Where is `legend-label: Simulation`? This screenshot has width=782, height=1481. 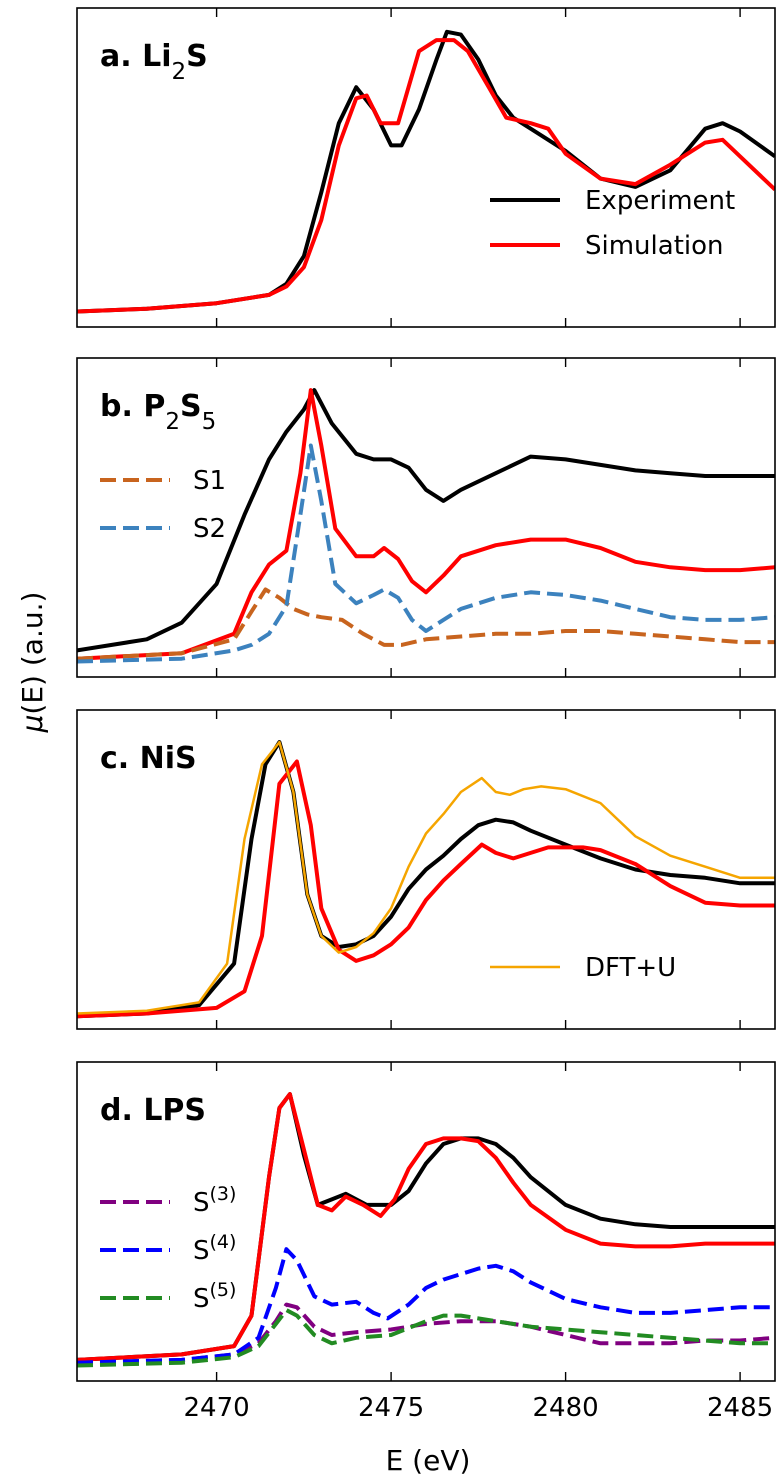
legend-label: Simulation is located at coordinates (654, 246).